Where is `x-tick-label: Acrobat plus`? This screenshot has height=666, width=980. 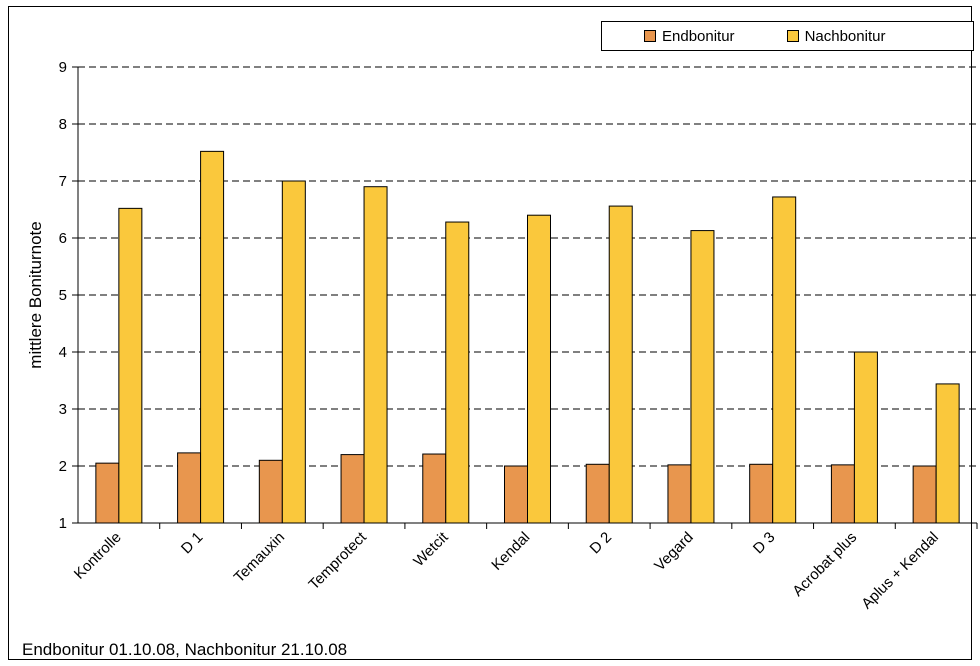 x-tick-label: Acrobat plus is located at coordinates (824, 564).